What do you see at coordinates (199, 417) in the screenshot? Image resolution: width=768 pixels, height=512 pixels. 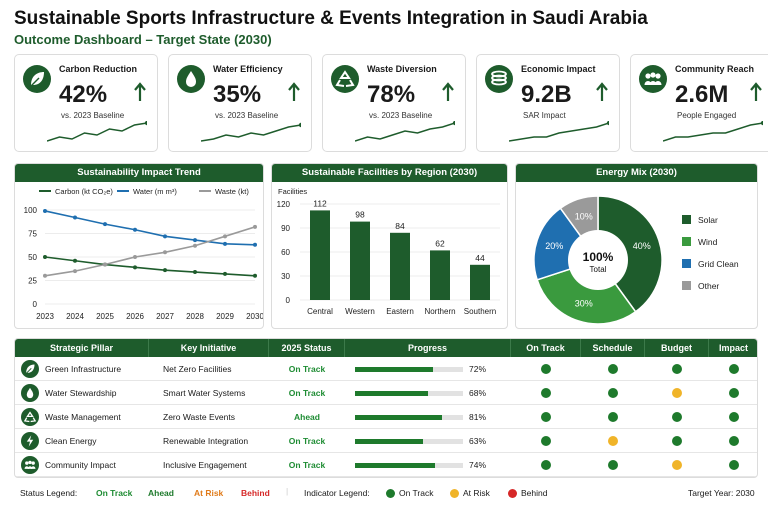 I see `initiative-name: Zero Waste Events` at bounding box center [199, 417].